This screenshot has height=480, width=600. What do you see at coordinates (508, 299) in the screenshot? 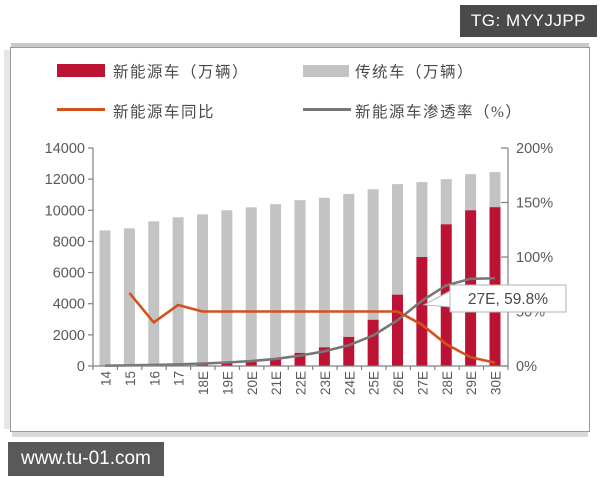
I see `svg-text: 27E, 59.8%` at bounding box center [508, 299].